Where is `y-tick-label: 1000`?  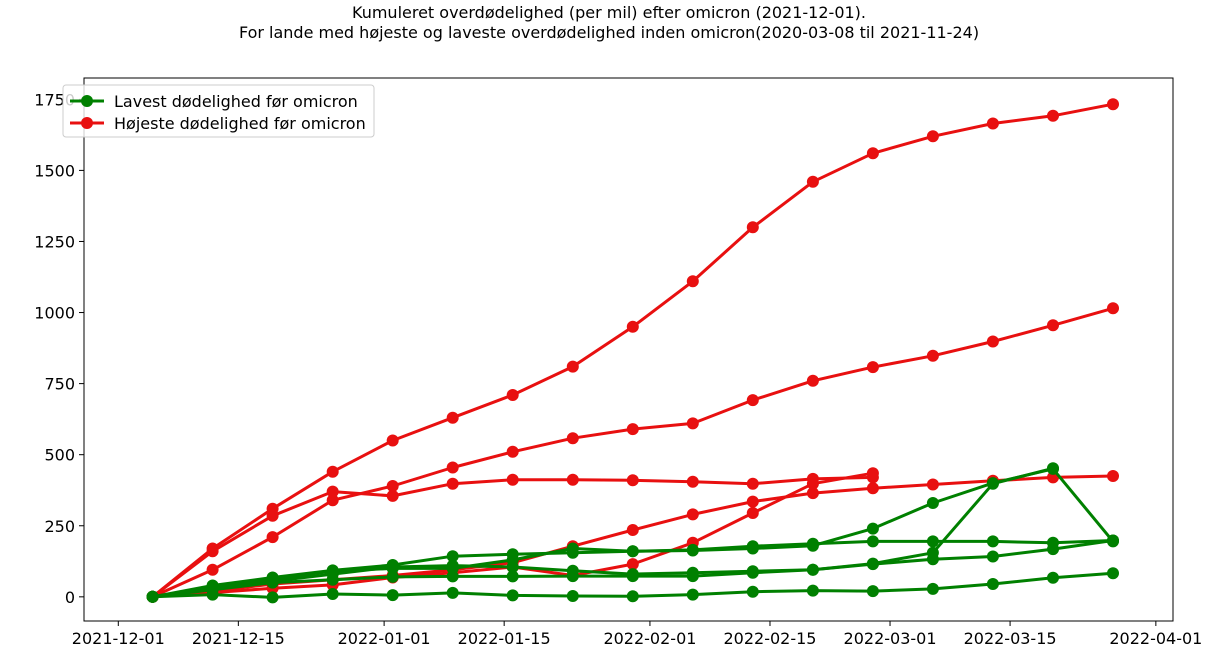 y-tick-label: 1000 is located at coordinates (54, 313).